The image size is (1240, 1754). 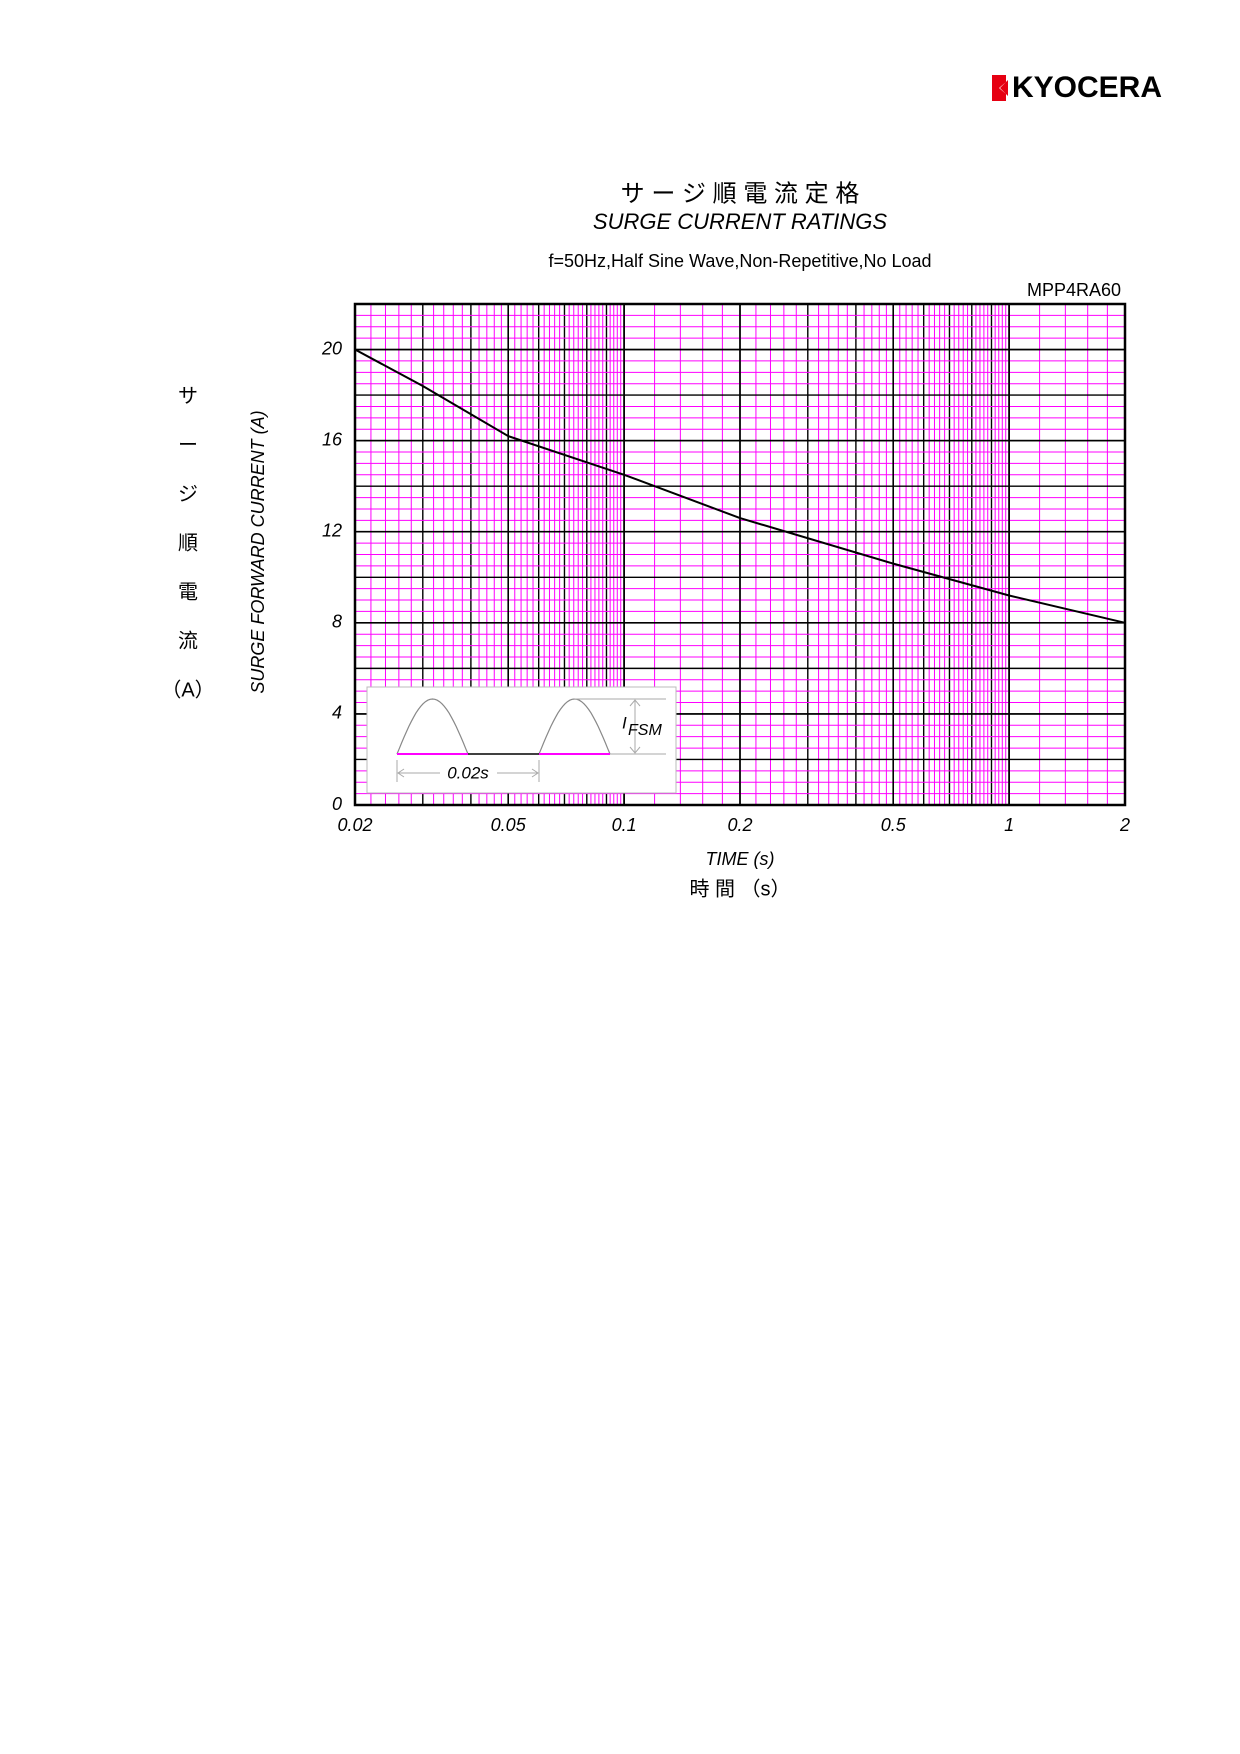 I want to click on y-axis-label-ja: ー, so click(x=188, y=445).